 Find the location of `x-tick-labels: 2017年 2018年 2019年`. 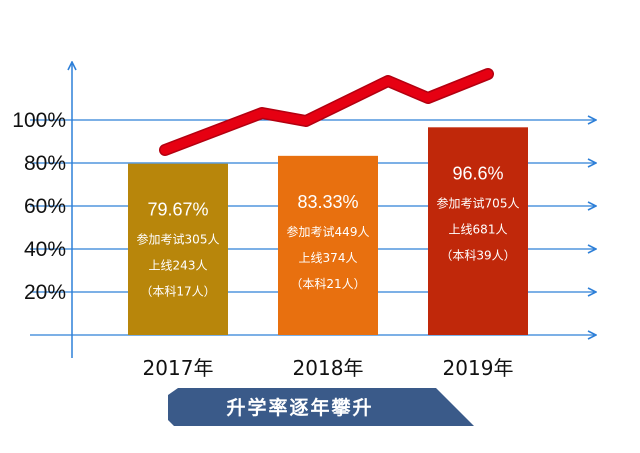

x-tick-labels: 2017年 2018年 2019年 is located at coordinates (328, 368).